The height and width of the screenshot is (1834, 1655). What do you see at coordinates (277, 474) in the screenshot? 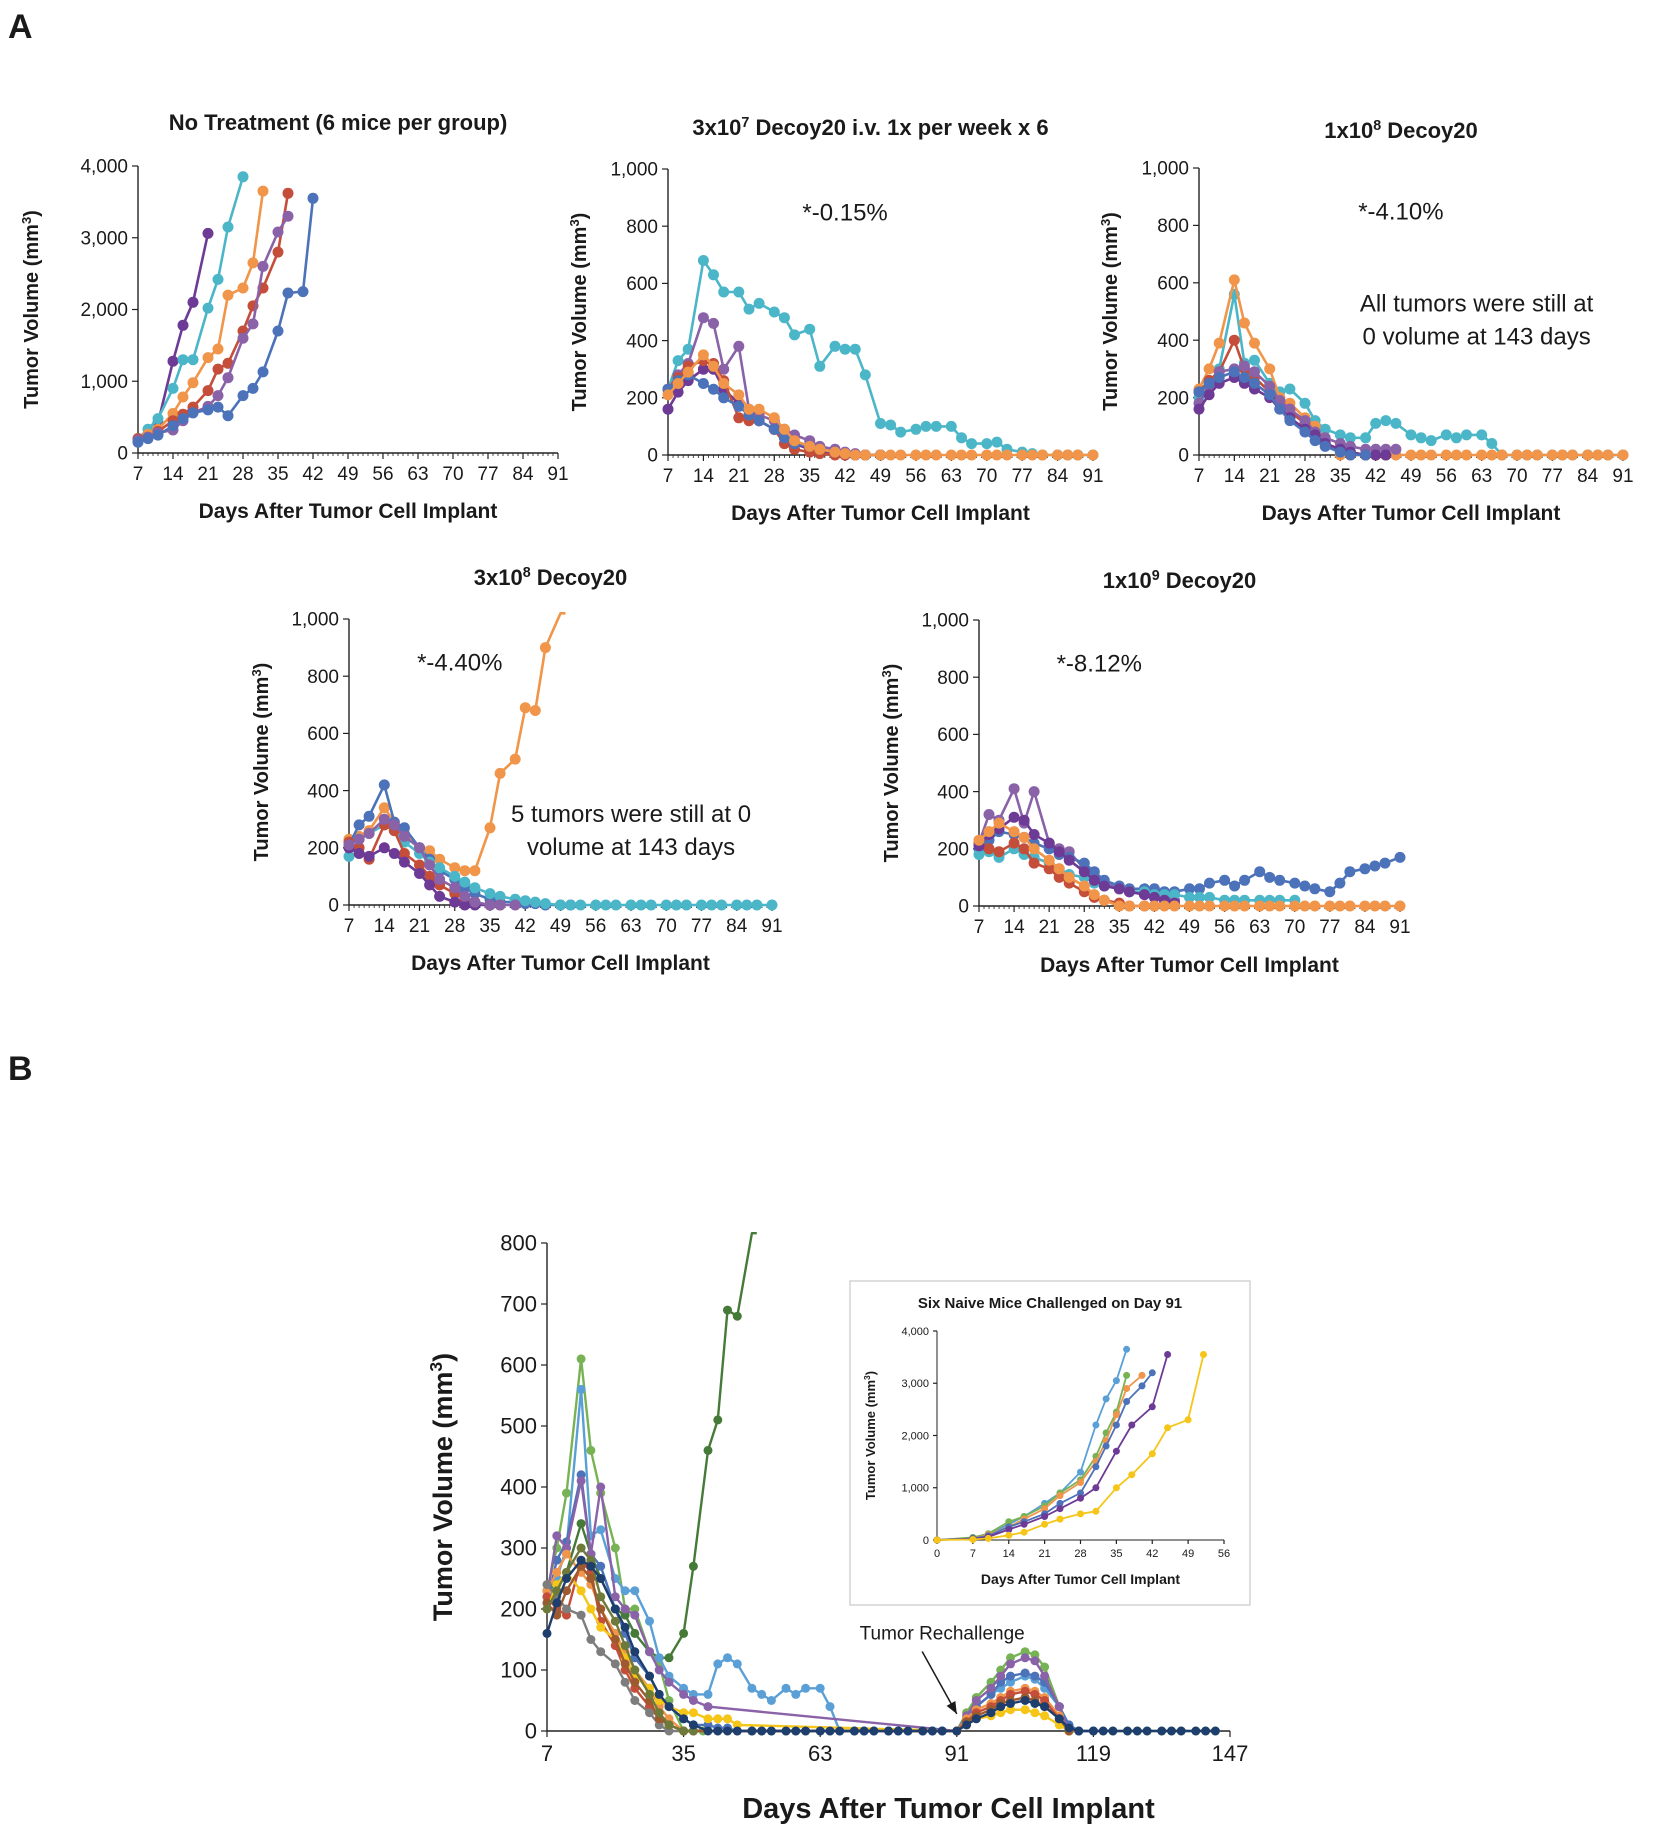
I see `x-tick-label: 35` at bounding box center [277, 474].